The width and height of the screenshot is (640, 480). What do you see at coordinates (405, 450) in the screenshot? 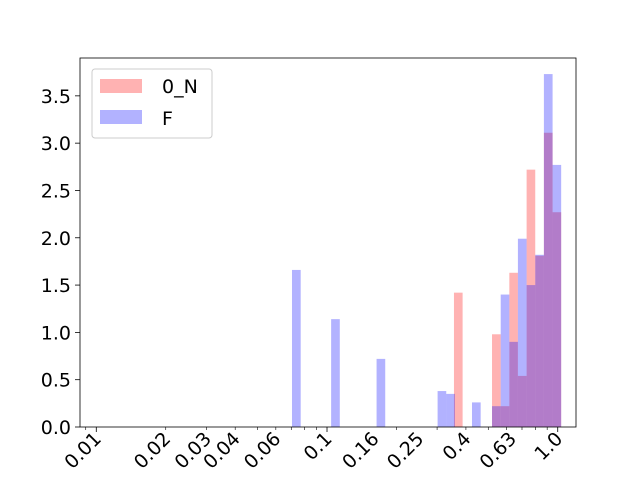
I see `x-tick-label: 0.25` at bounding box center [405, 450].